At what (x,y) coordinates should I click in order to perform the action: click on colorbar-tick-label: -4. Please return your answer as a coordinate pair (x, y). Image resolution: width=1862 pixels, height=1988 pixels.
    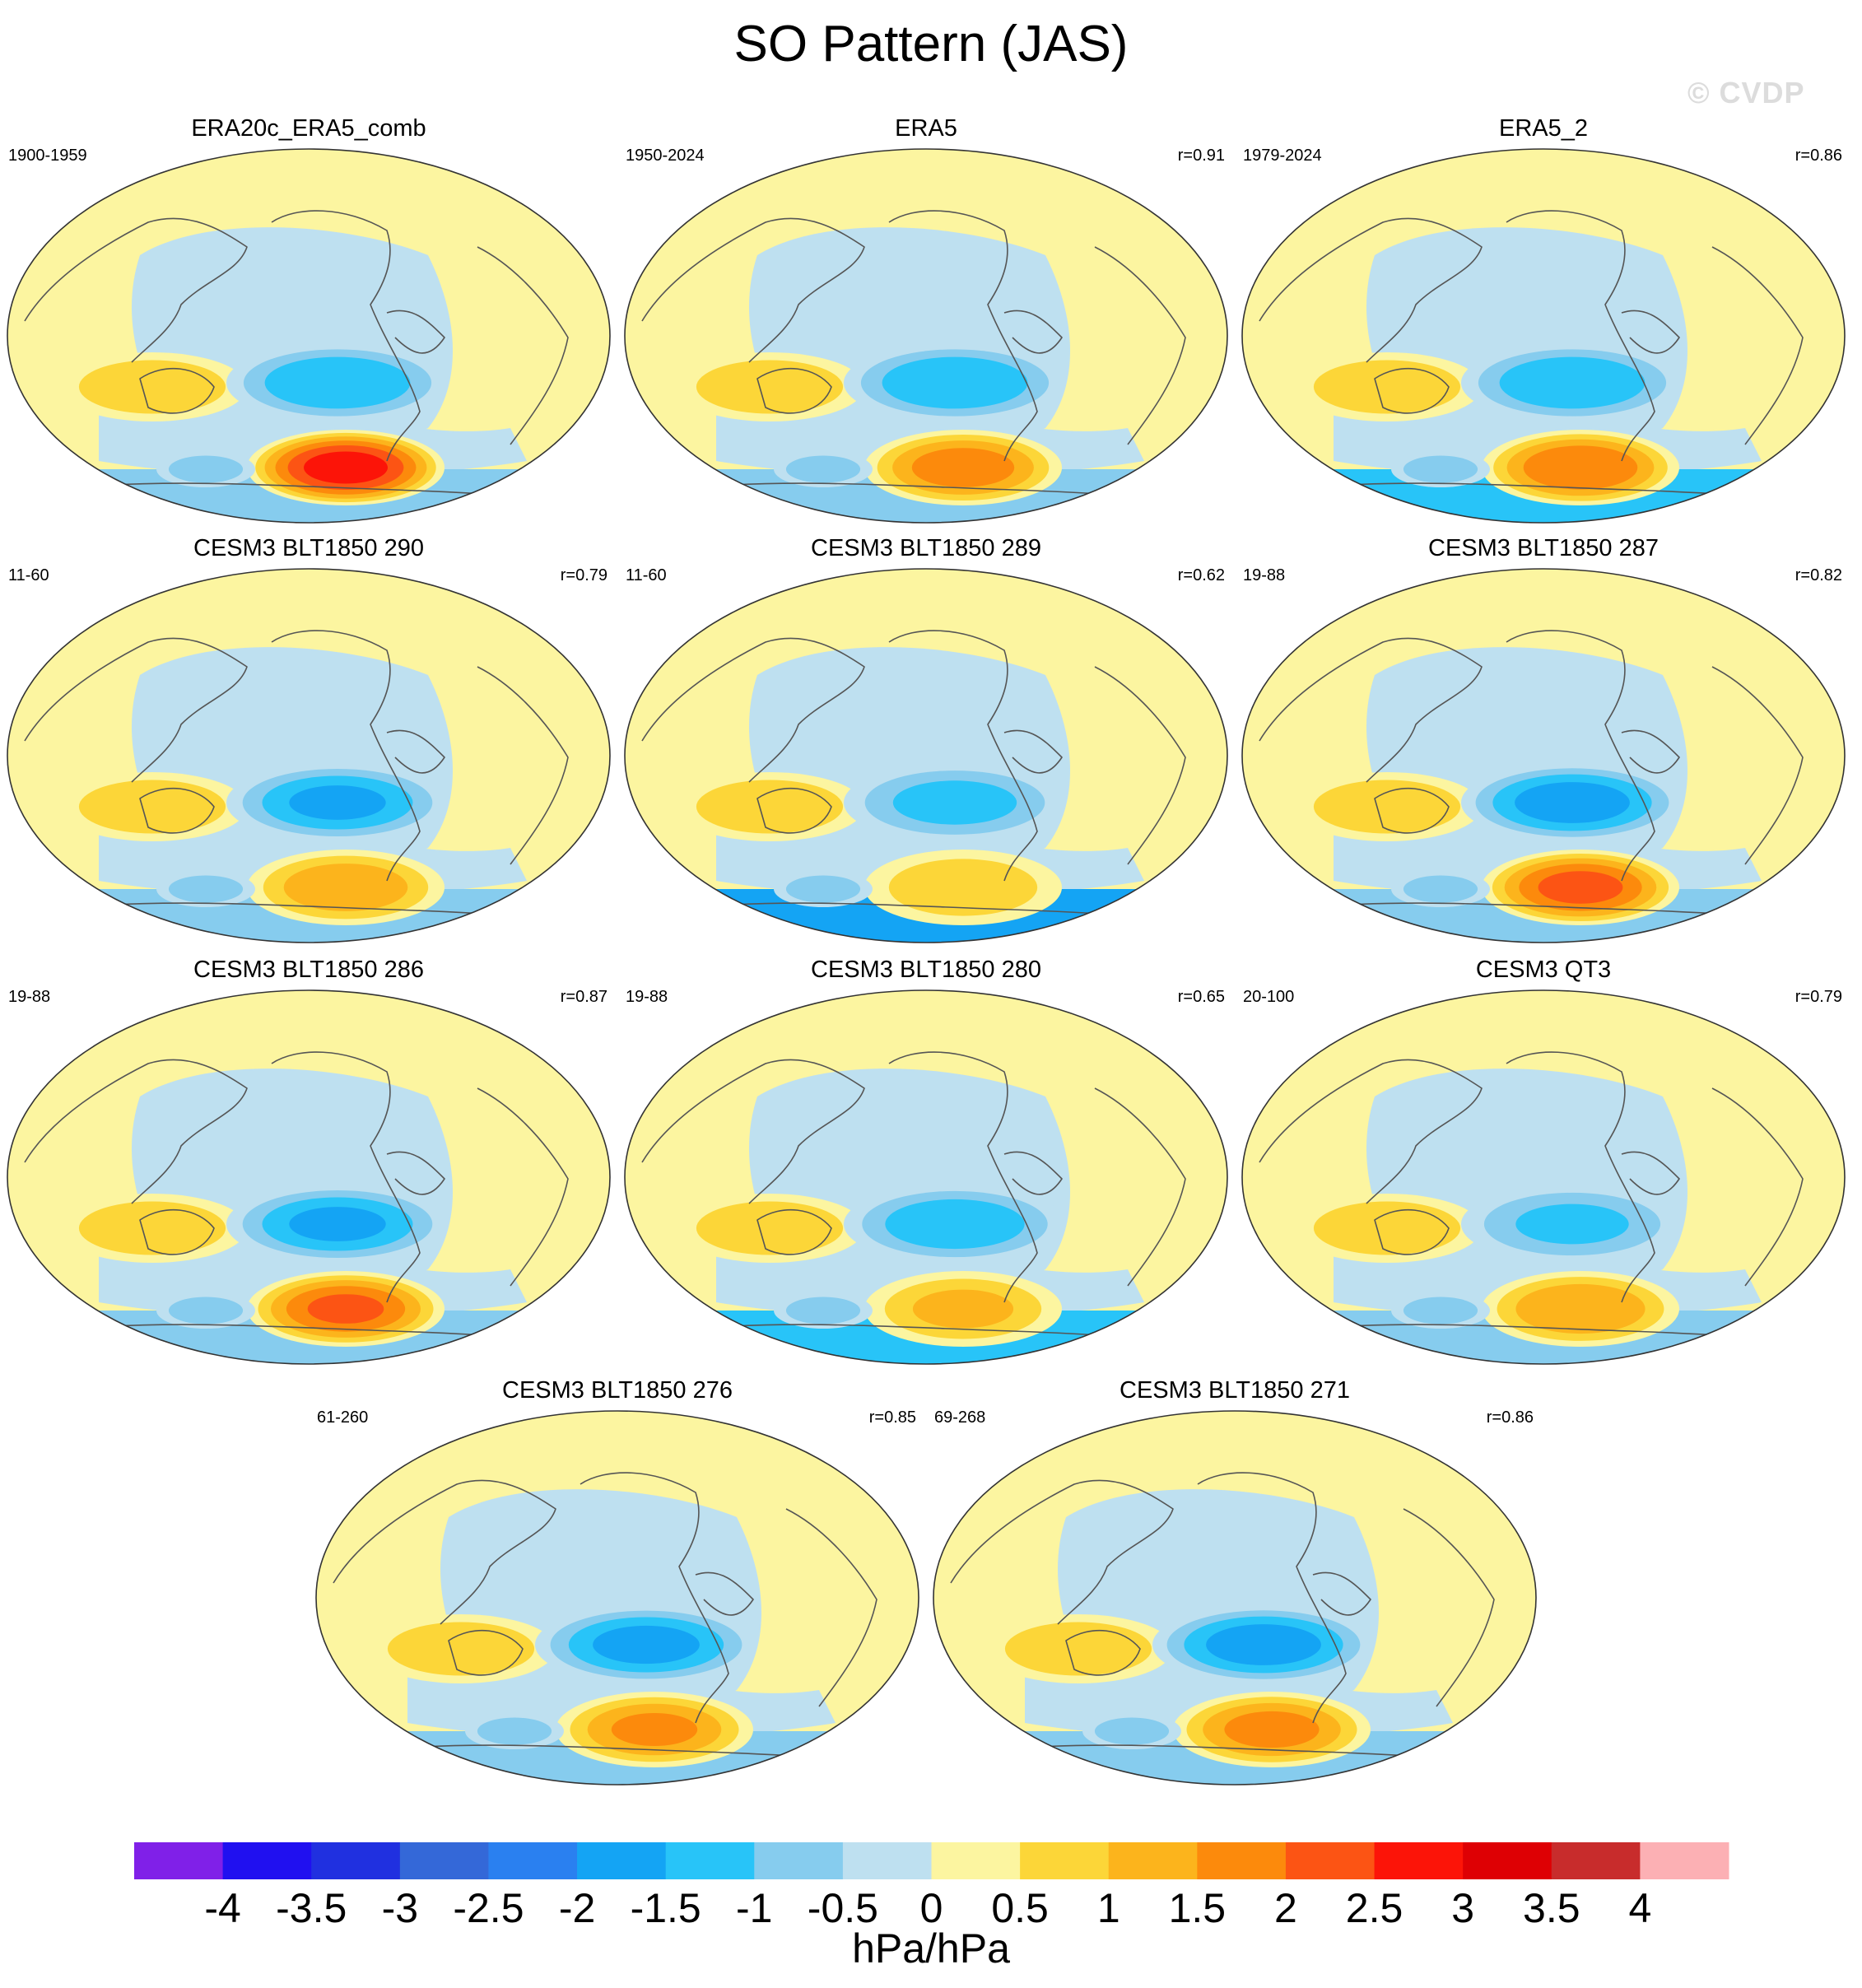
    Looking at the image, I should click on (222, 1905).